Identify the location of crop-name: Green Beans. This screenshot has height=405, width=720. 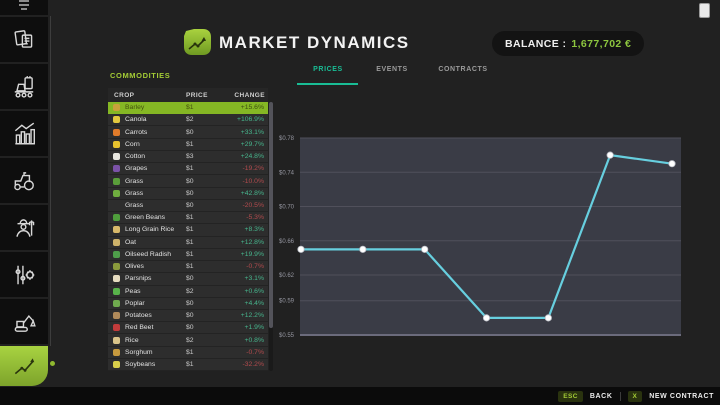
(145, 218).